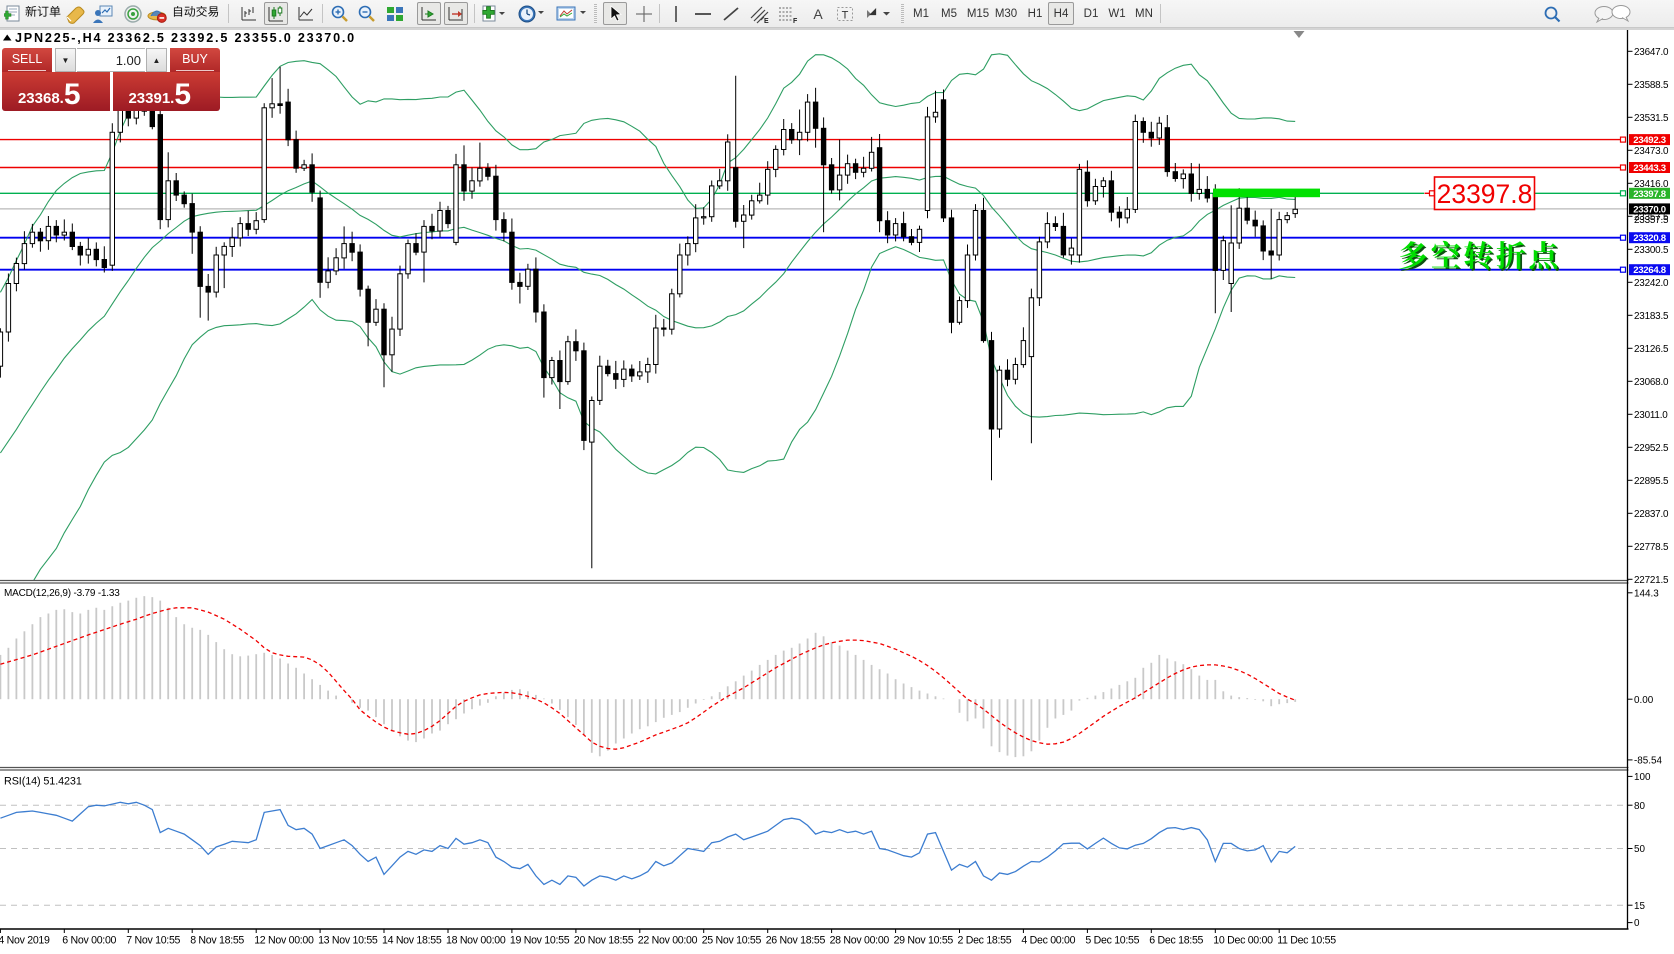  What do you see at coordinates (348, 941) in the screenshot?
I see `svg-text: 13 Nov 10:55` at bounding box center [348, 941].